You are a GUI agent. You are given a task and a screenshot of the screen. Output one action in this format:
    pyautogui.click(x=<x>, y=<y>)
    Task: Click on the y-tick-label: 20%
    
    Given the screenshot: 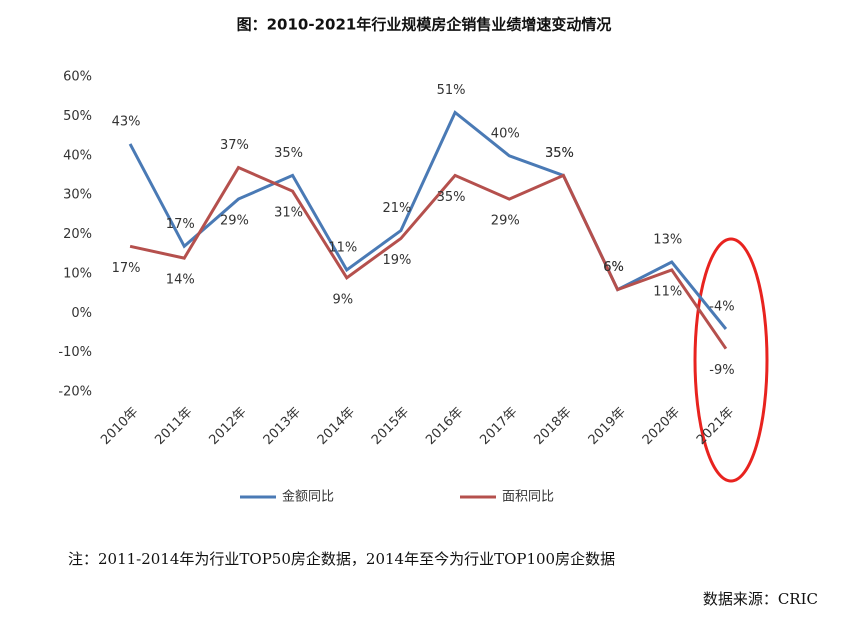 What is the action you would take?
    pyautogui.click(x=77, y=234)
    